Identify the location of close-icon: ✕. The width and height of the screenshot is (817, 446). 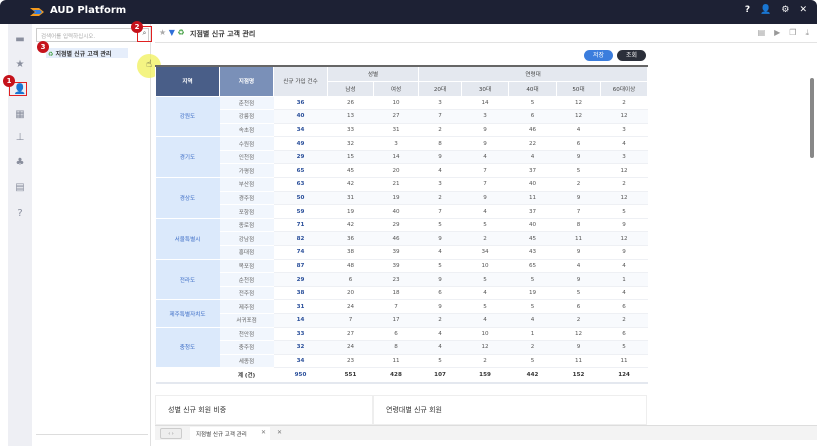
(803, 10).